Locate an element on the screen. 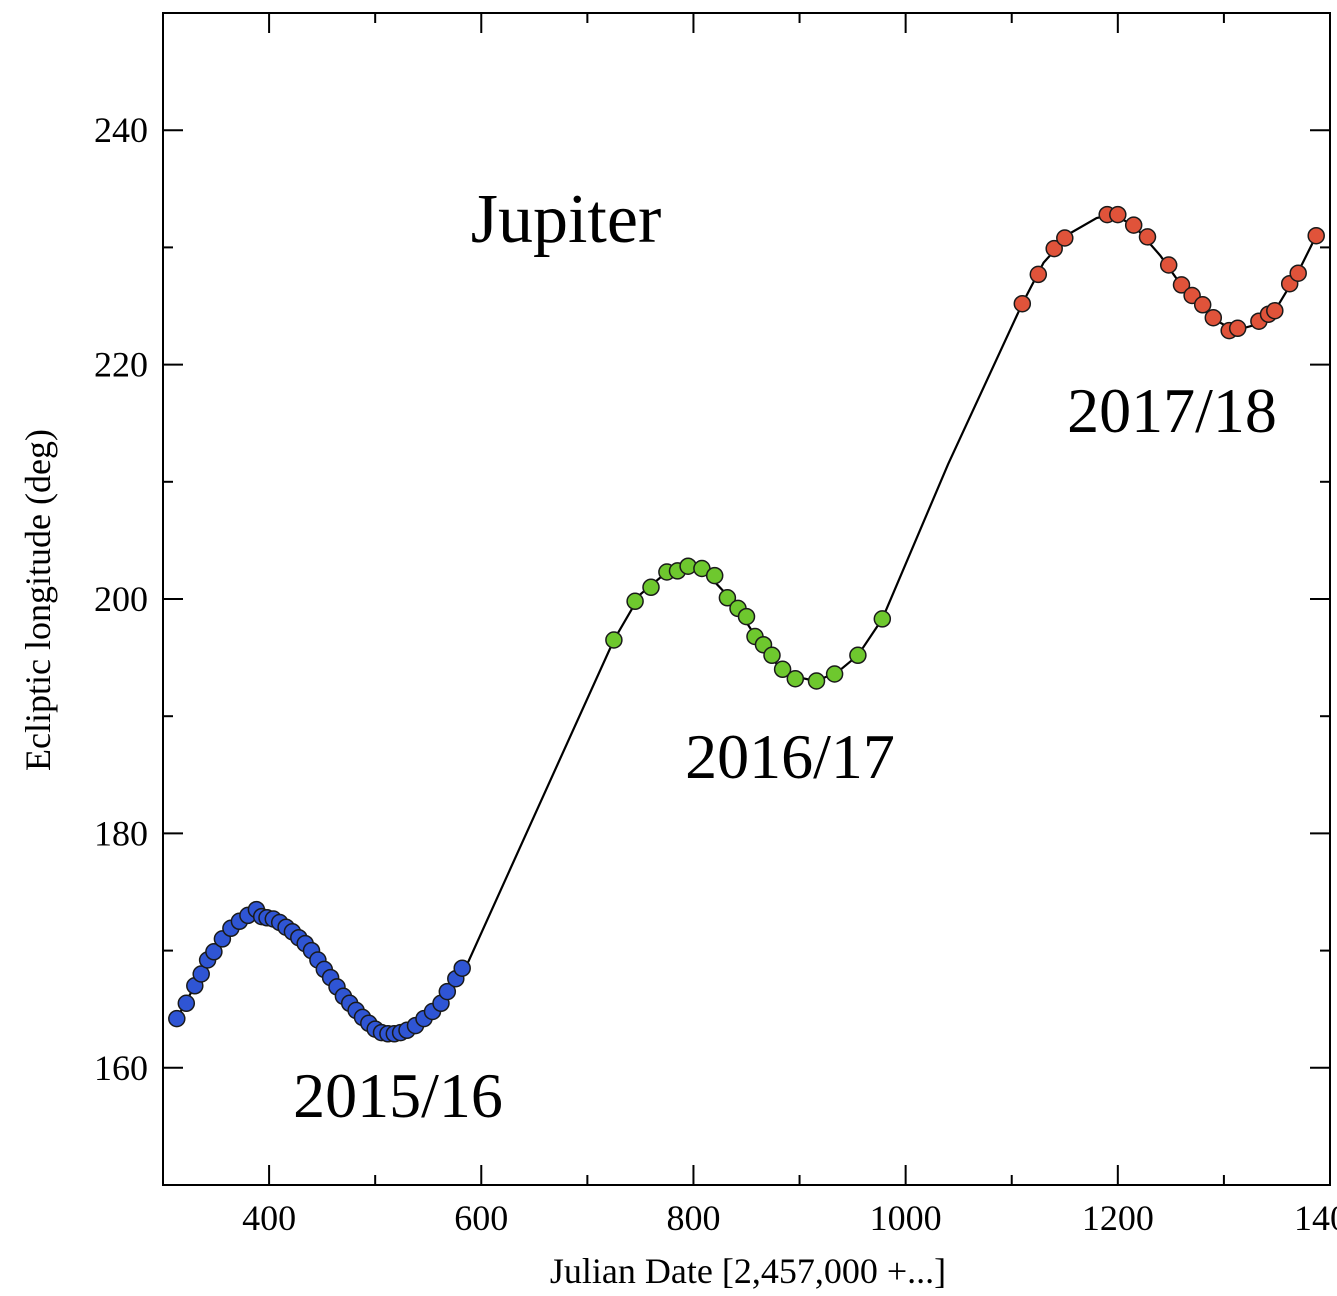  season-label-2016-17: 2016/17 is located at coordinates (790, 756).